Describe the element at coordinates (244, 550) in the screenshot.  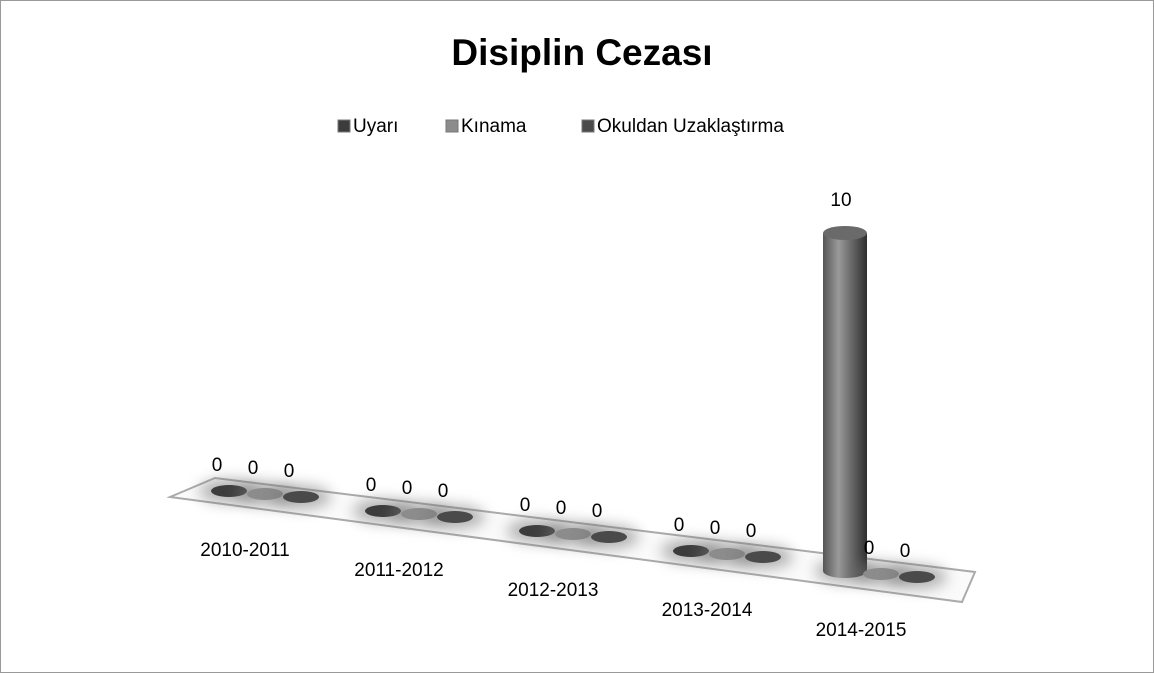
I see `x-tick-label: 2010-2011` at that location.